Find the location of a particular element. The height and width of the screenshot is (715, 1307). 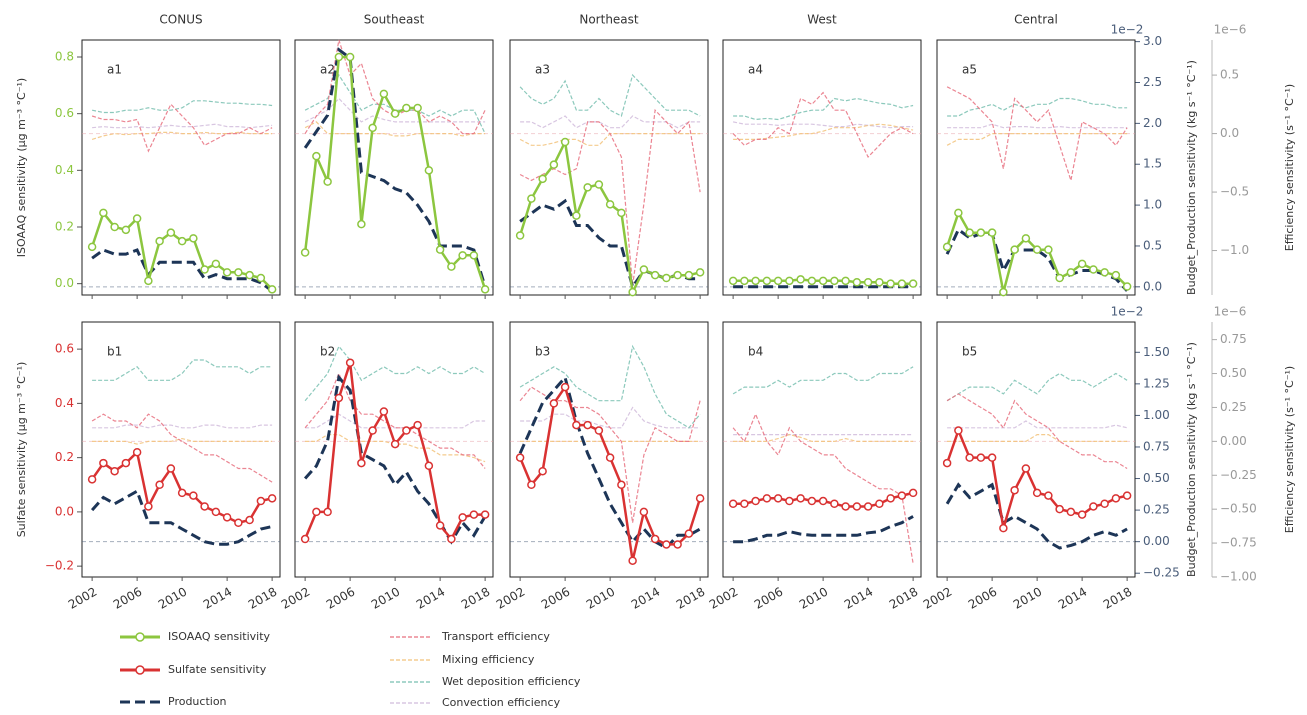

y-axis-label: Sulfate sensitivity (μg m⁻³ °C⁻¹) is located at coordinates (21, 450).